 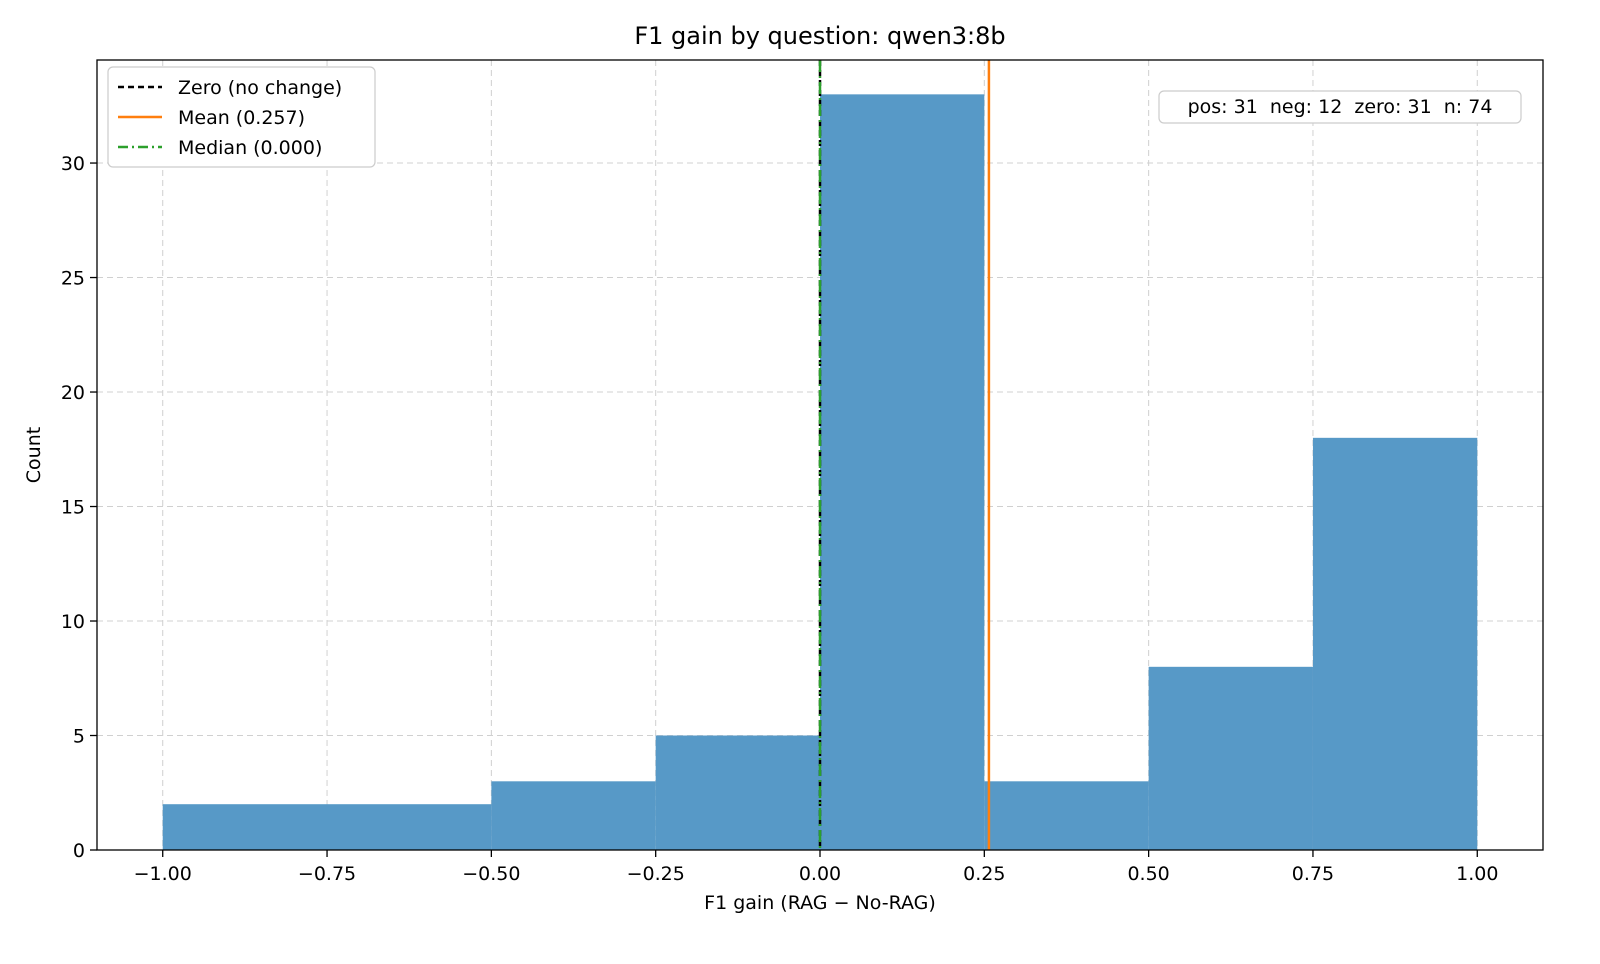 I want to click on reference-lines, so click(x=904, y=455).